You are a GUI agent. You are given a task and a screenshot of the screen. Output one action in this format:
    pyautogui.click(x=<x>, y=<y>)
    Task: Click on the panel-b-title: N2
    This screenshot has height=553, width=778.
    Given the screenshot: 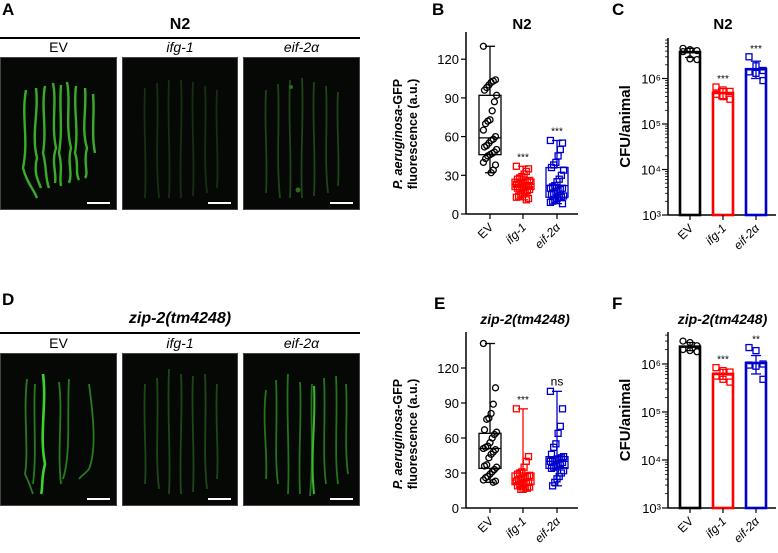 What is the action you would take?
    pyautogui.click(x=522, y=24)
    